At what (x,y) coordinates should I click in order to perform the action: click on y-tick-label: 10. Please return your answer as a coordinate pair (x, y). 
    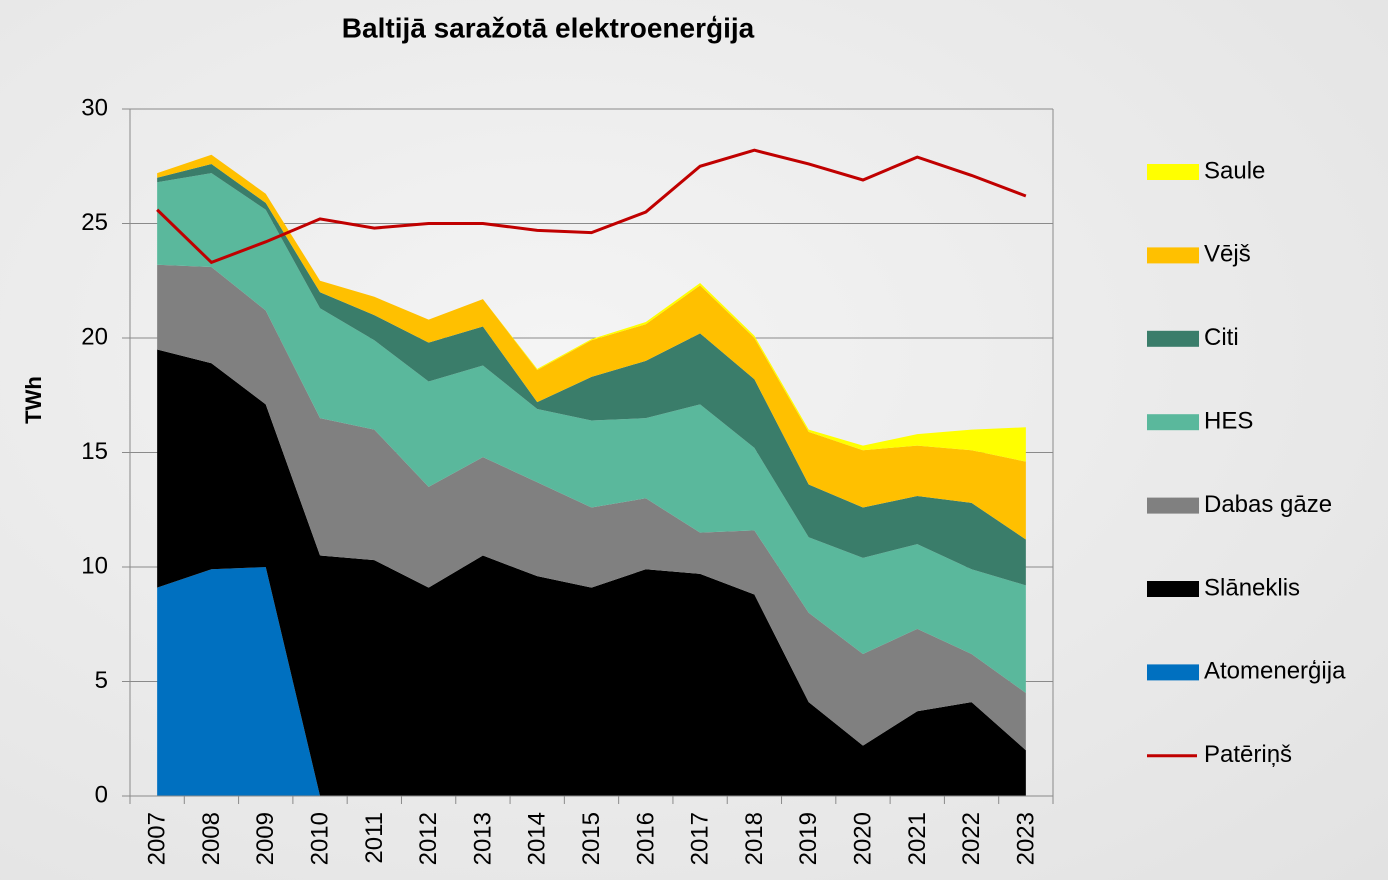
    Looking at the image, I should click on (94, 565).